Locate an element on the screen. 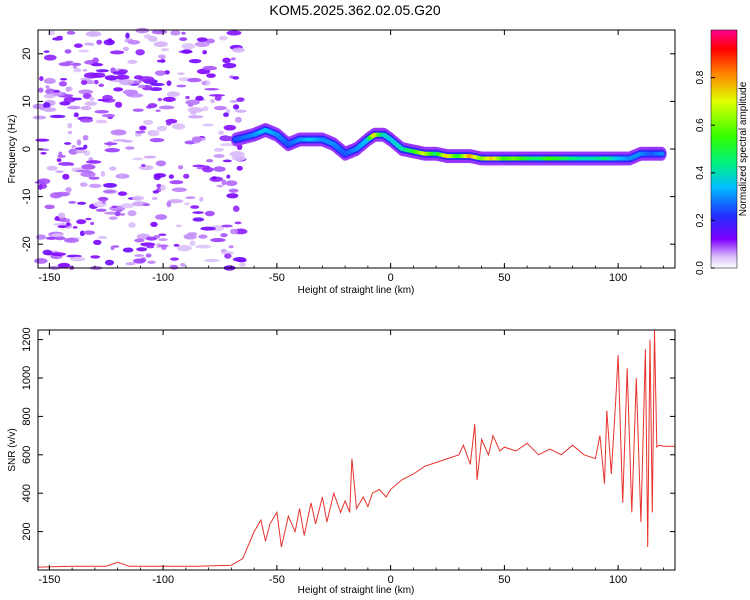 The image size is (750, 600). colorbar-ticks: 0.0 0.2 0.4 0.6 0.8 is located at coordinates (705, 172).